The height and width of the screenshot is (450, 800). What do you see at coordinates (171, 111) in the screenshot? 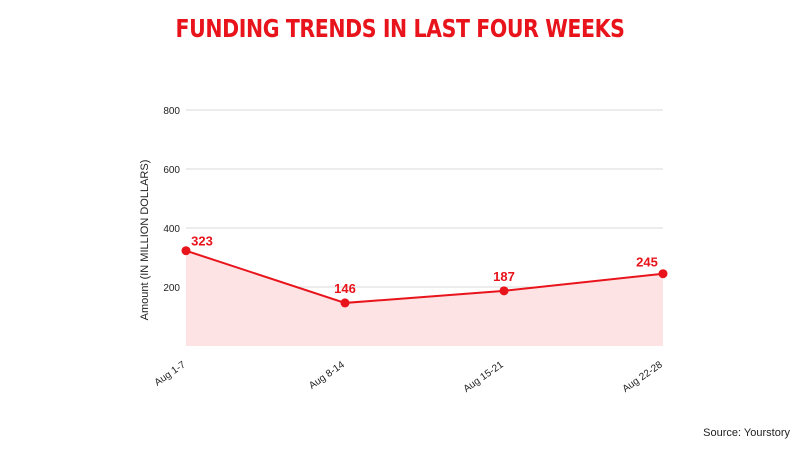
I see `y-tick-label: 800` at bounding box center [171, 111].